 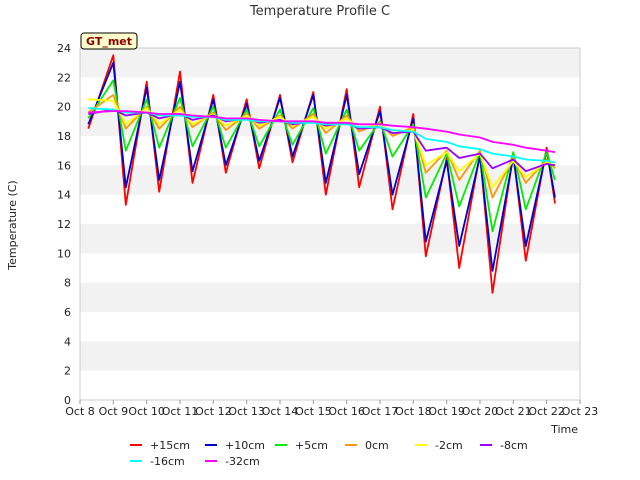 I want to click on y-tick-label: 20, so click(x=64, y=107).